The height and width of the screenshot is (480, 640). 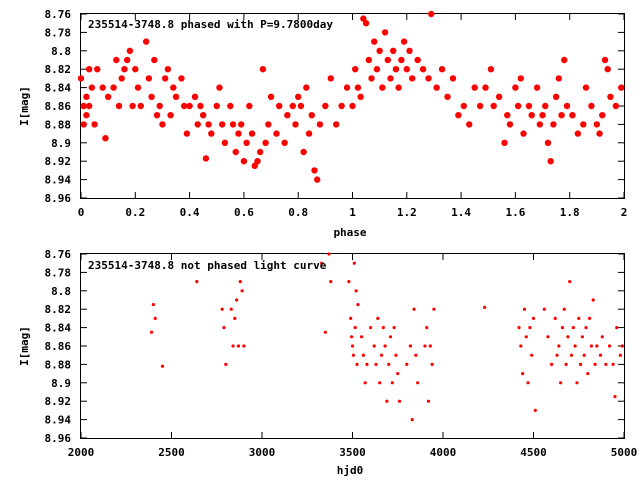 I want to click on x-tick-label: 4000, so click(x=443, y=452).